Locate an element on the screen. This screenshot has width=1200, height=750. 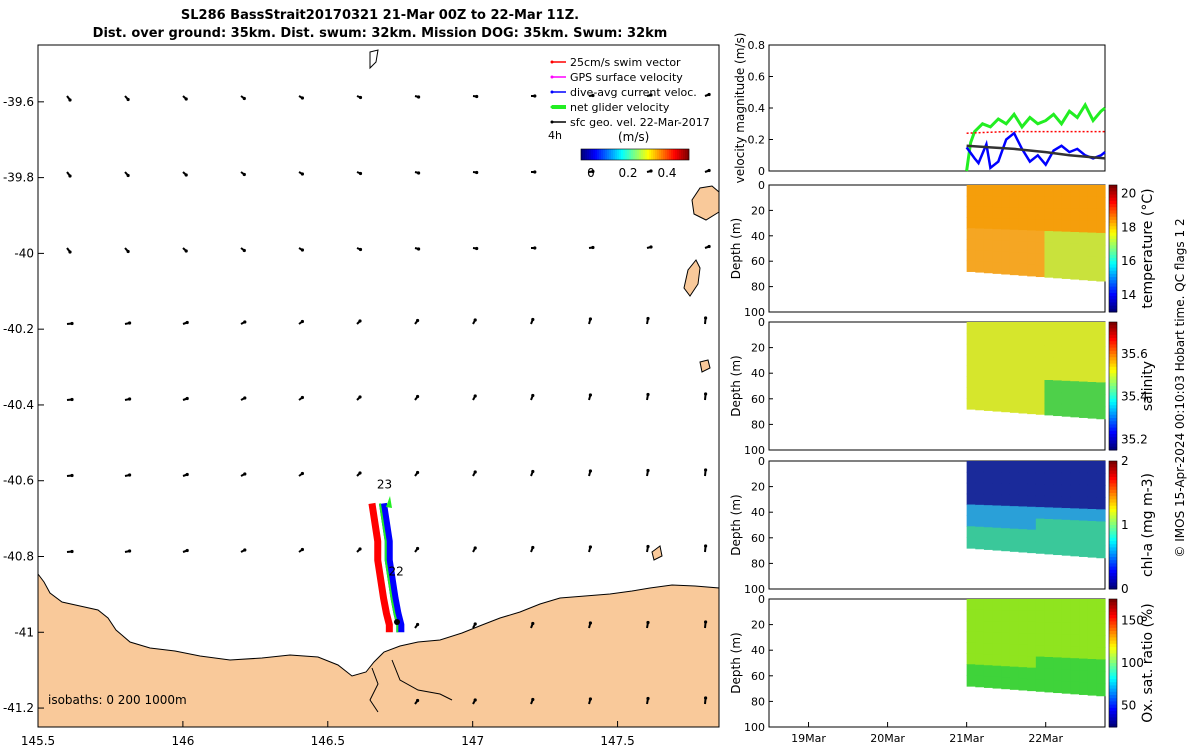
y-tick-label: -40 is located at coordinates (24, 253).